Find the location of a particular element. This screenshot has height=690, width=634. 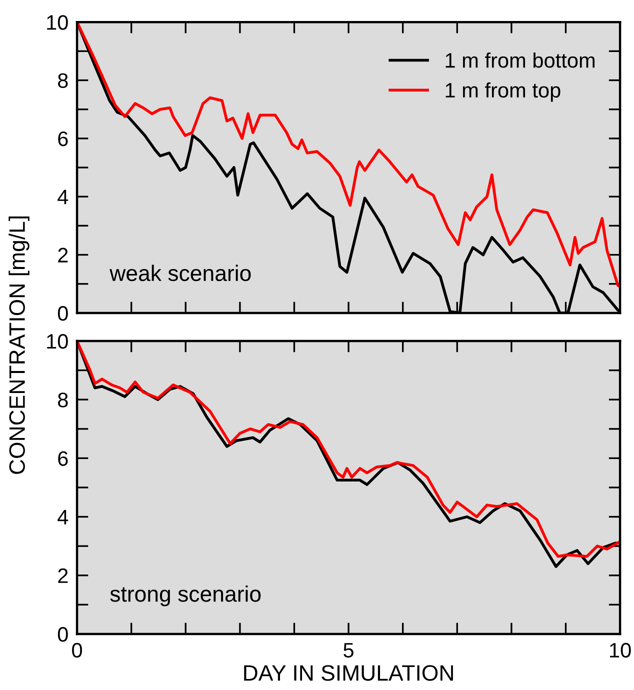

legend-label: 1 m from top is located at coordinates (503, 92).